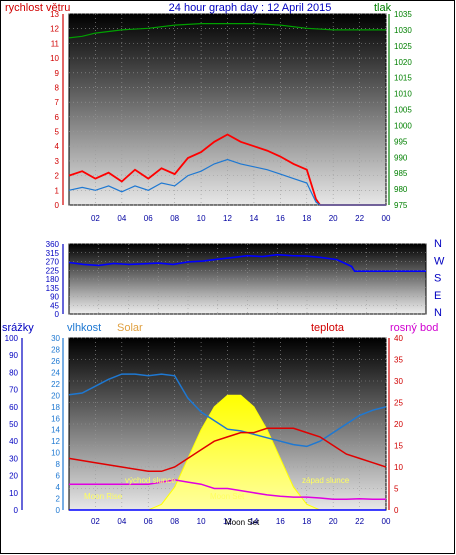 Image resolution: width=456 pixels, height=555 pixels. What do you see at coordinates (13, 476) in the screenshot?
I see `precip-y-tick: 20` at bounding box center [13, 476].